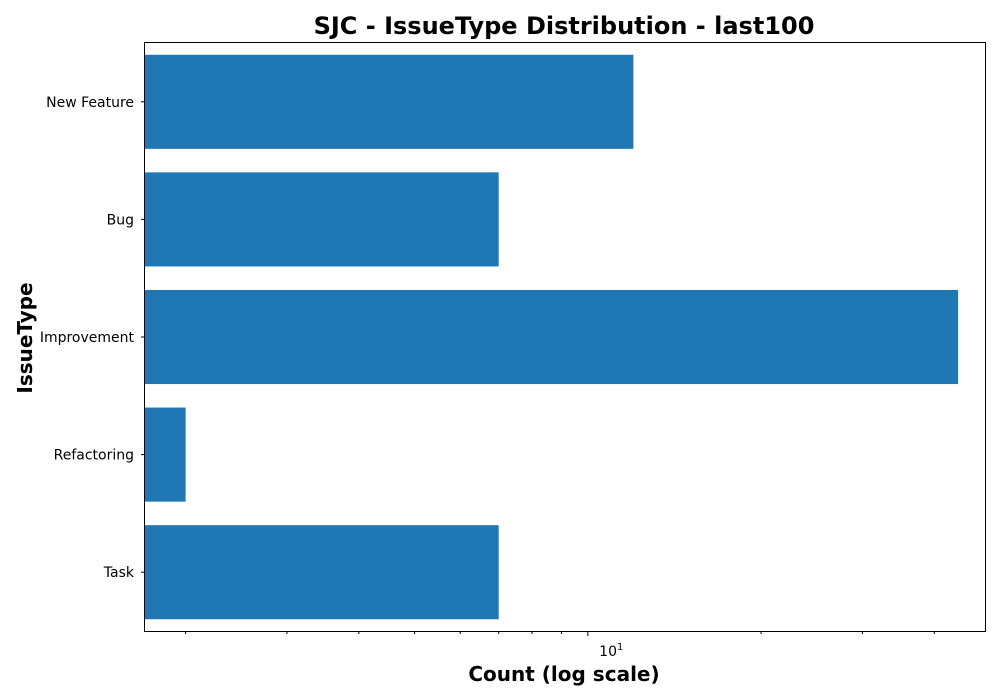  Describe the element at coordinates (564, 26) in the screenshot. I see `chart-title: SJC - IssueType Distribution - last100` at that location.